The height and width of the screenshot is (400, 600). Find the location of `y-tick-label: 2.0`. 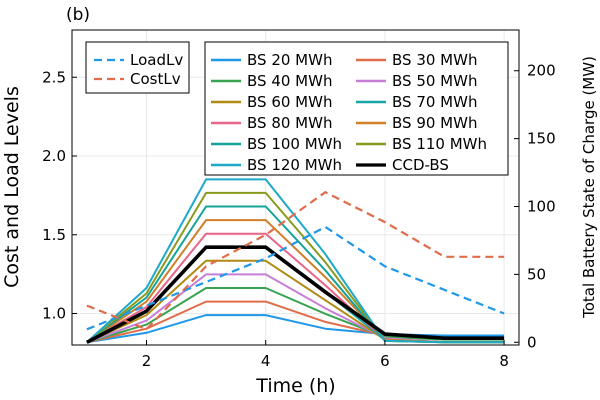

y-tick-label: 2.0 is located at coordinates (54, 156).